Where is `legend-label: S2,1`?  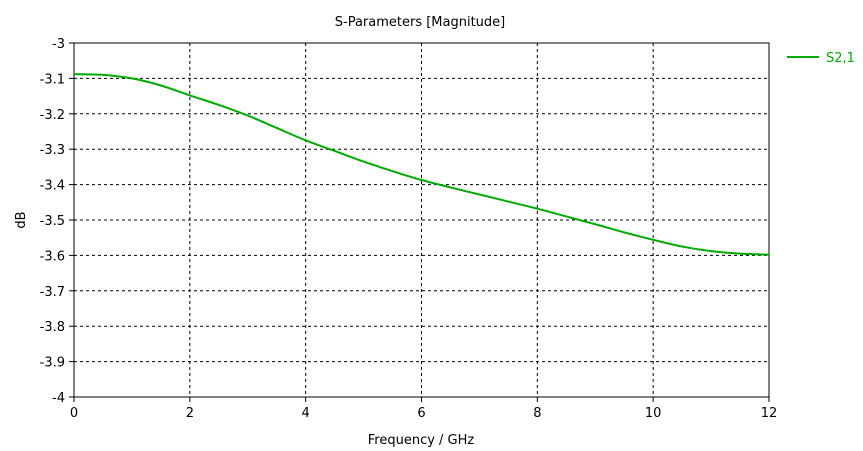 legend-label: S2,1 is located at coordinates (840, 58).